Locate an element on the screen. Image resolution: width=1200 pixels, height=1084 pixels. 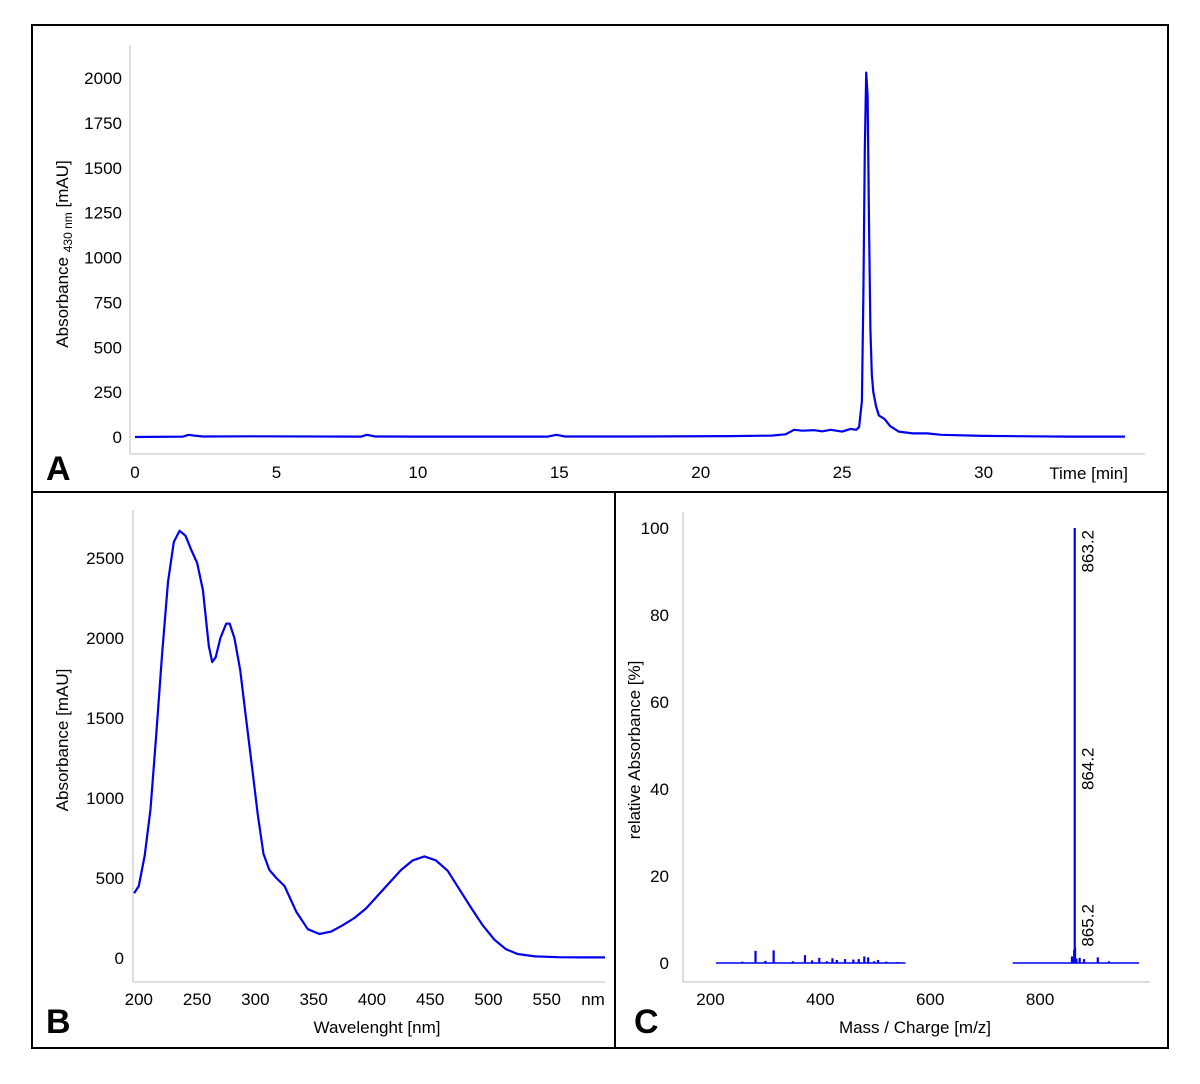
panel-b-x-unit-tick: nm is located at coordinates (593, 999).